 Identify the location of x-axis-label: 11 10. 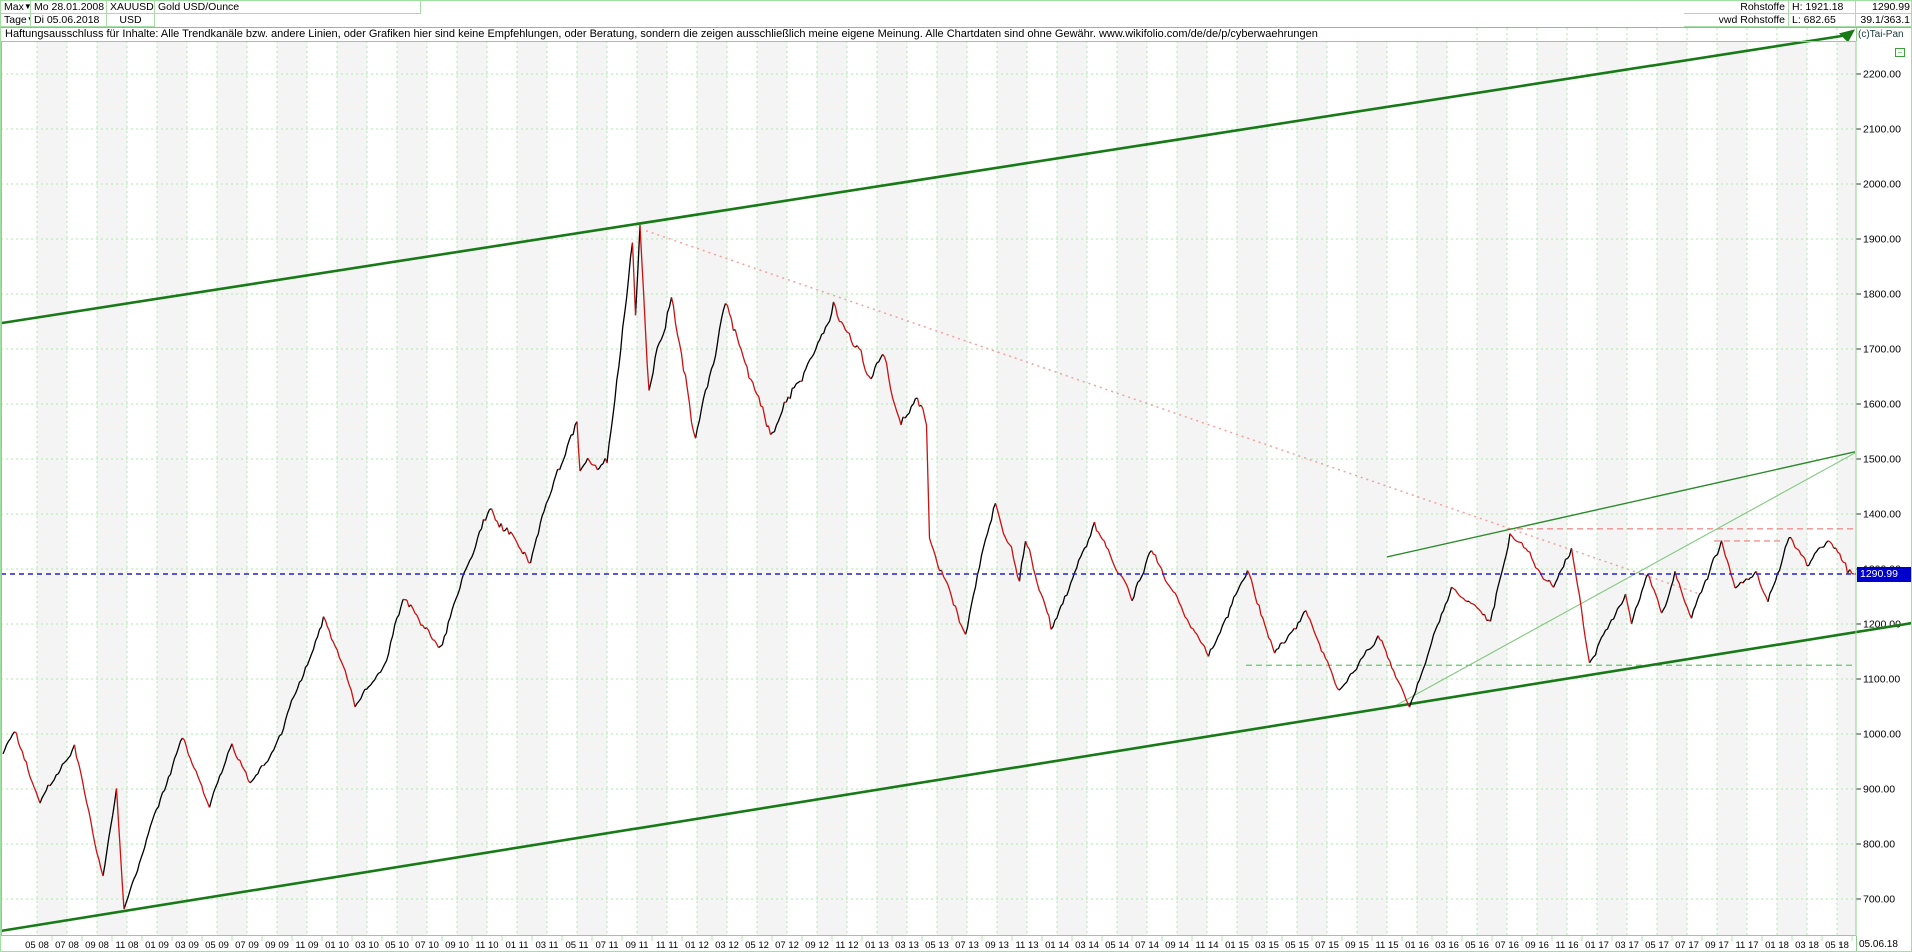
(486, 945).